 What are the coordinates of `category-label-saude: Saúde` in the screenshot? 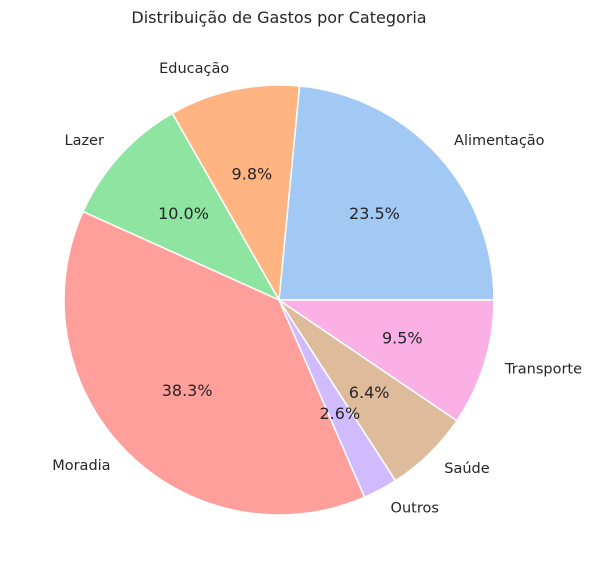 It's located at (466, 469).